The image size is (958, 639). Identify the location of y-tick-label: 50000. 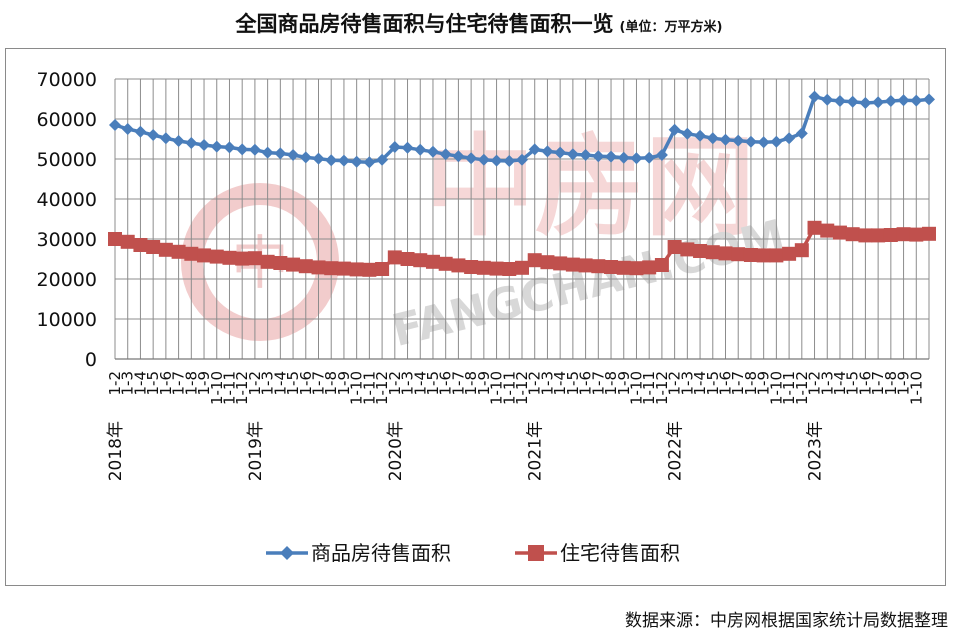
(67, 160).